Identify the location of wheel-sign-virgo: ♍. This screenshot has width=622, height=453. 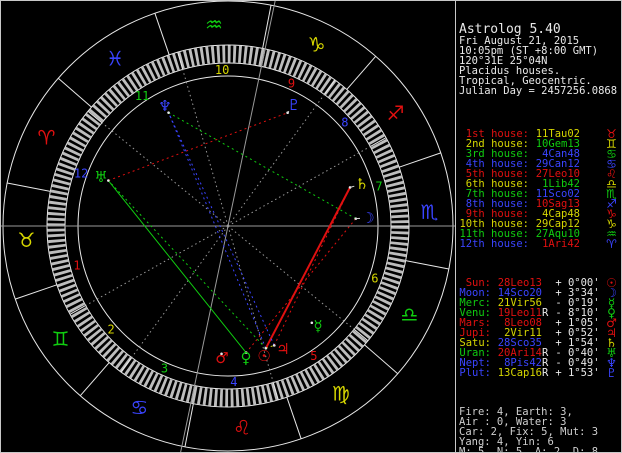
(341, 394).